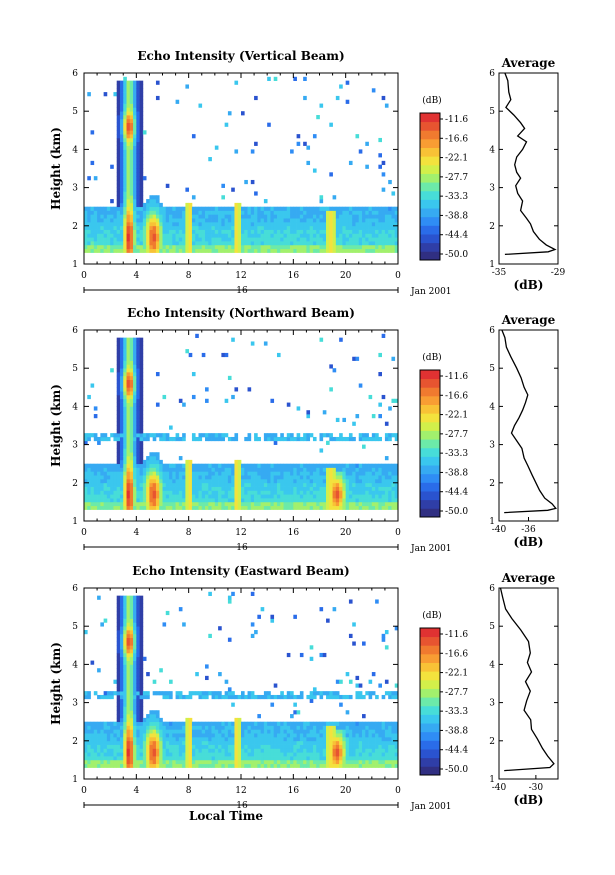  Describe the element at coordinates (56, 425) in the screenshot. I see `y-axis-label: Height (km)` at that location.